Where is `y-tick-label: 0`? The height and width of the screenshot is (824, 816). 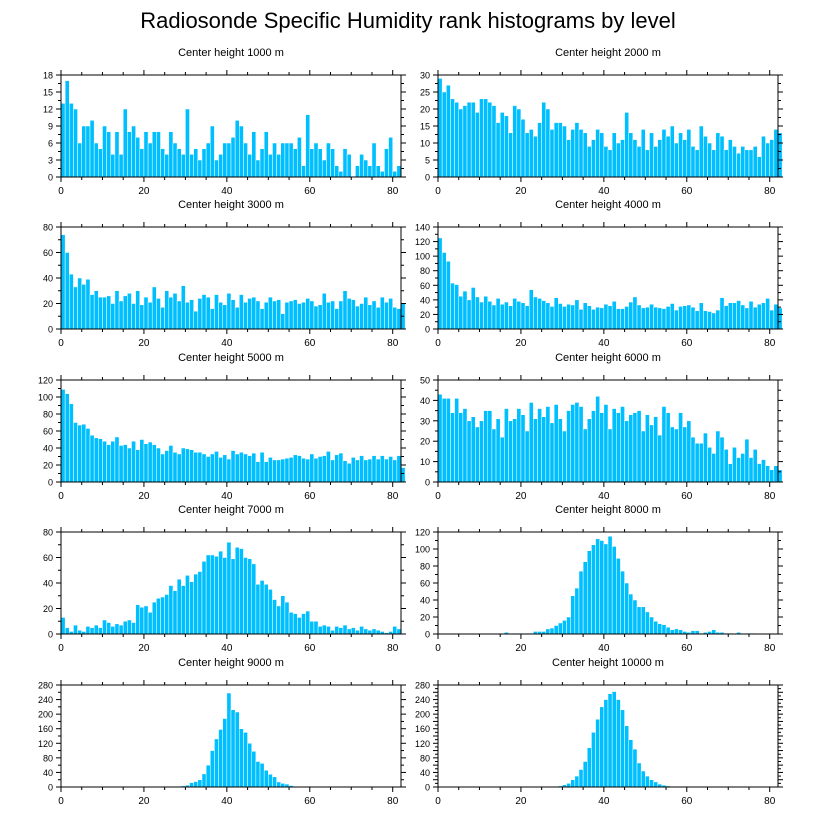 y-tick-label: 0 is located at coordinates (50, 635).